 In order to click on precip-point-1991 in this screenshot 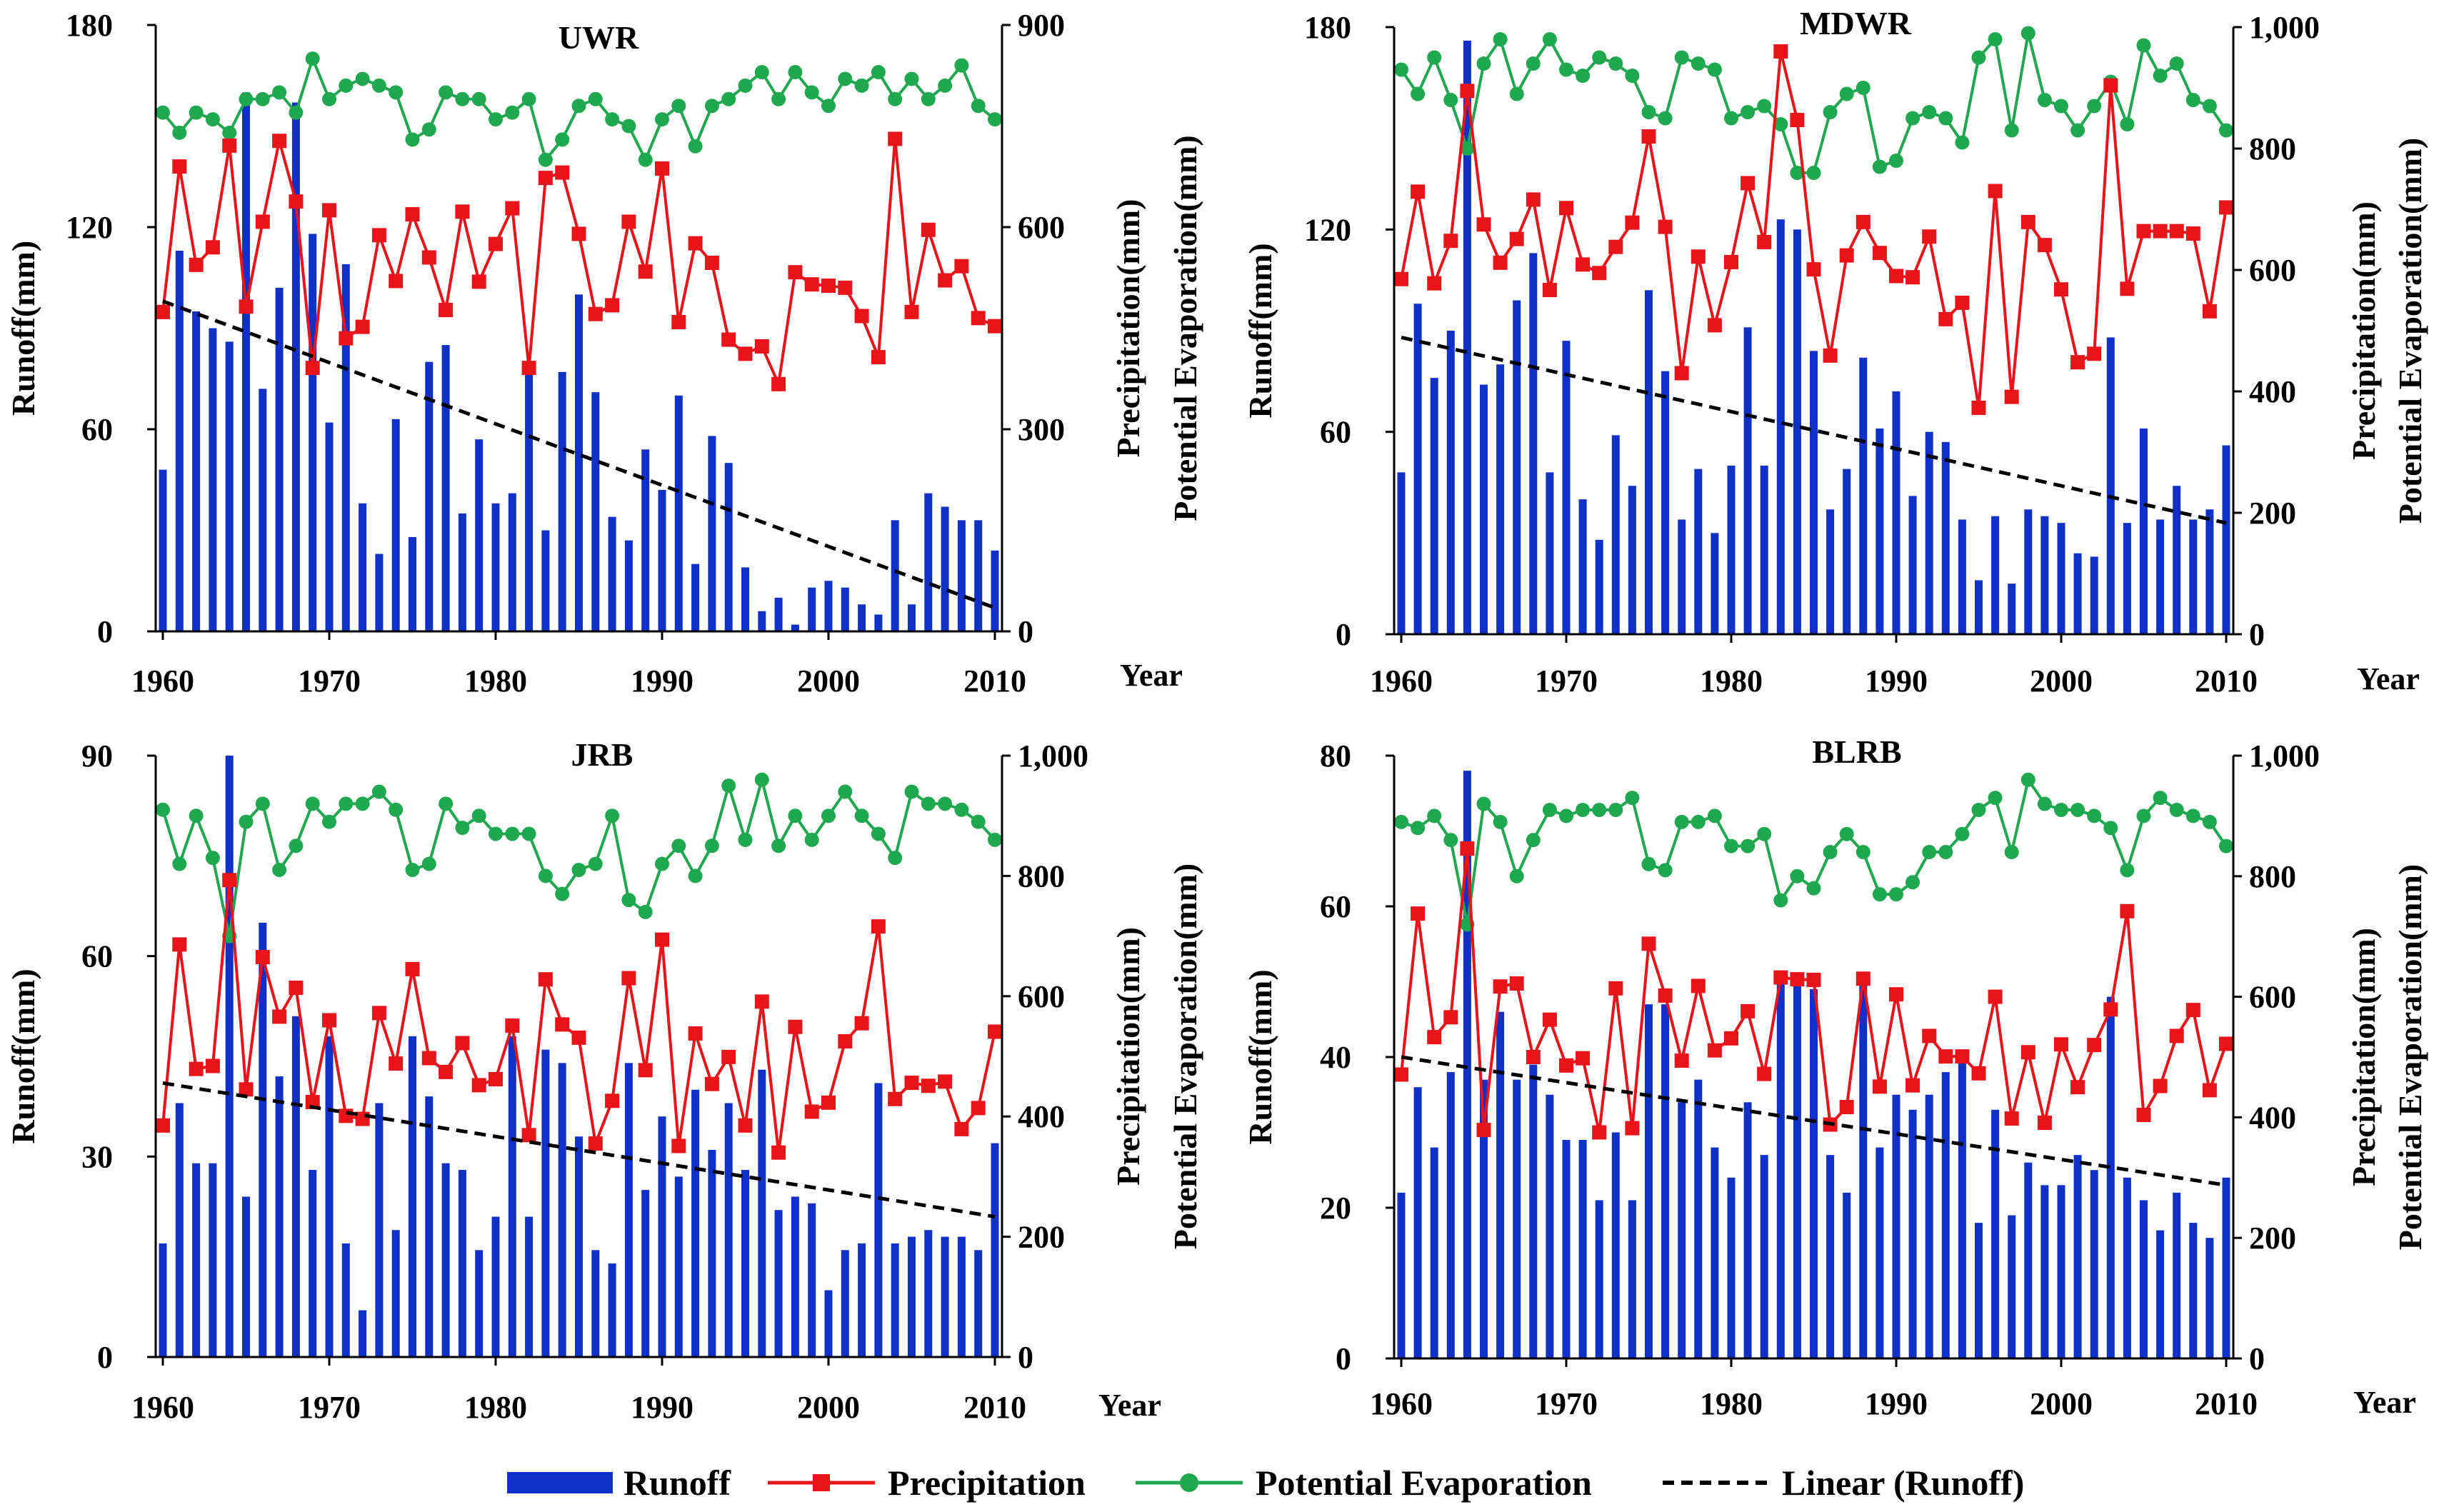, I will do `click(678, 1145)`.